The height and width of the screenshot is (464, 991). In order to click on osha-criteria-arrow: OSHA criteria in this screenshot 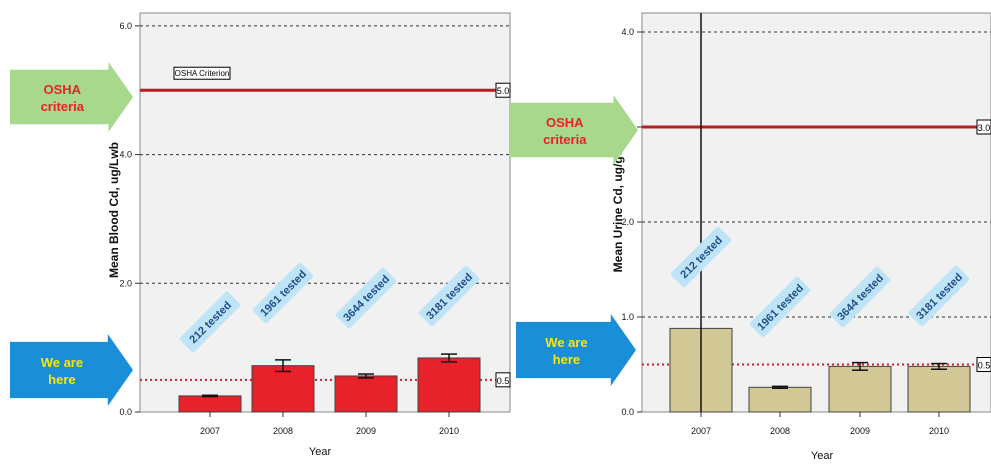, I will do `click(71, 97)`.